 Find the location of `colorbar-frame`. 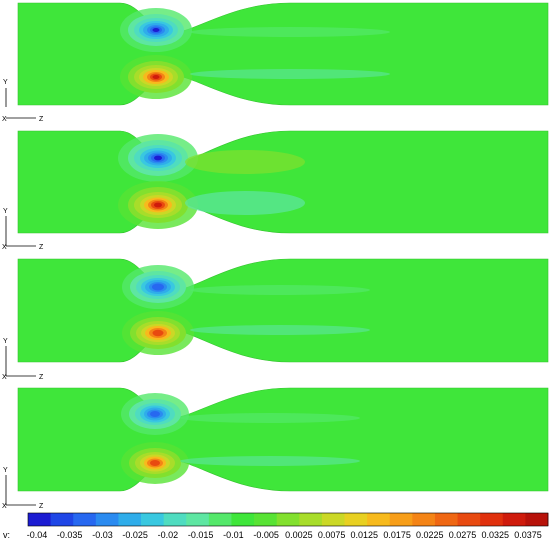

colorbar-frame is located at coordinates (288, 519).